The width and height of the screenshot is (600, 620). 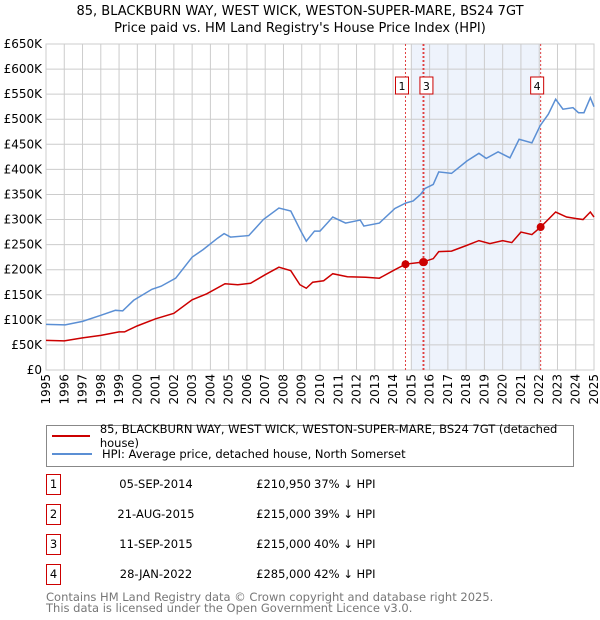 I want to click on x-tick-label: 2000, so click(x=137, y=389).